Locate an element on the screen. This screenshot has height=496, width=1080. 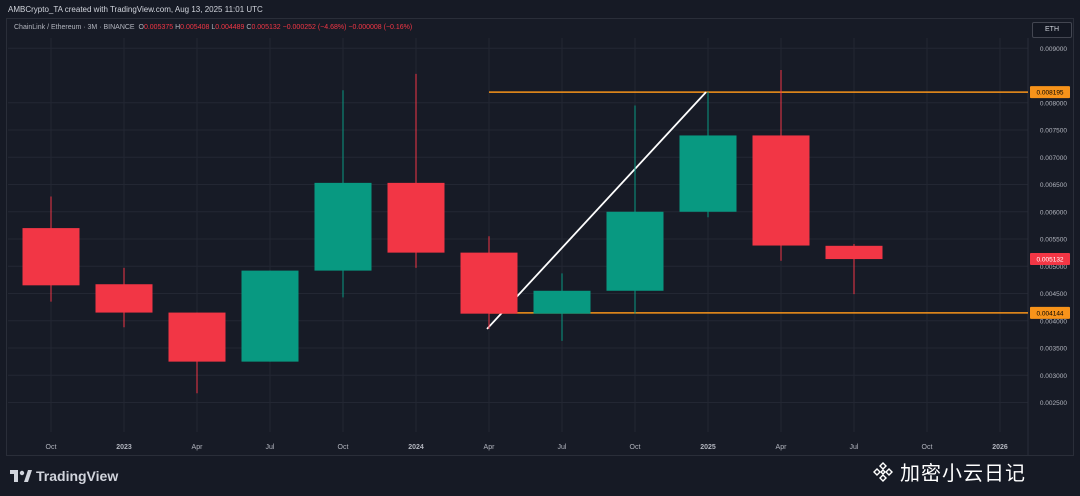
low-value: 0.004489 is located at coordinates (230, 27).